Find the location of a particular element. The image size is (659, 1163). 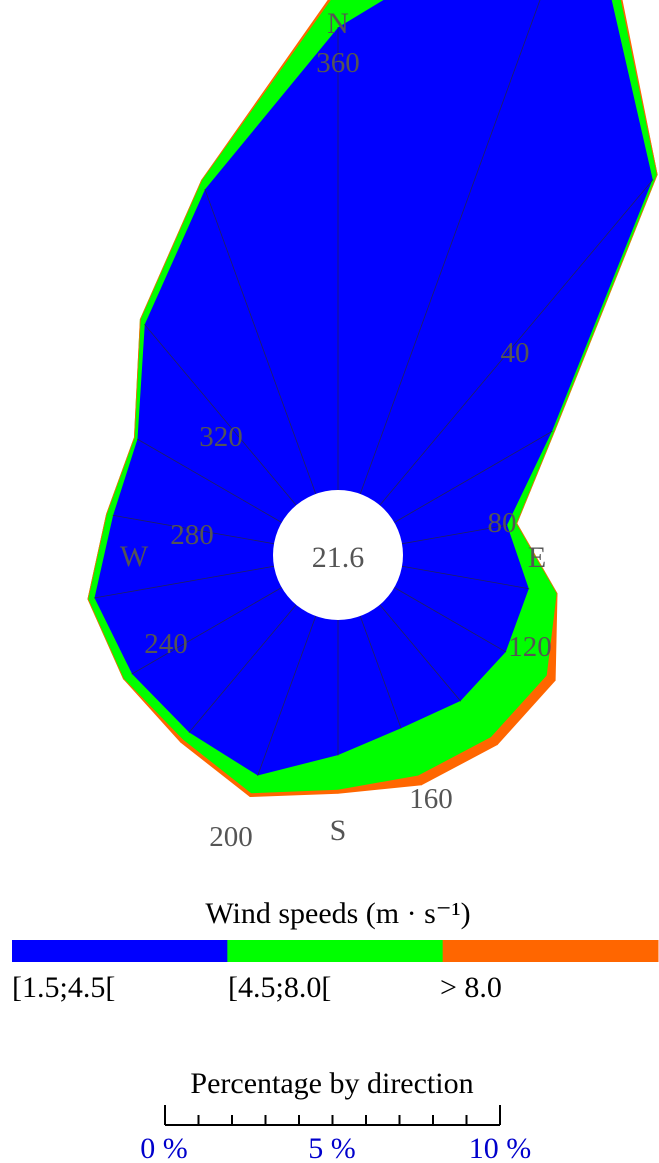

scale-title: Percentage by direction is located at coordinates (331, 1083).